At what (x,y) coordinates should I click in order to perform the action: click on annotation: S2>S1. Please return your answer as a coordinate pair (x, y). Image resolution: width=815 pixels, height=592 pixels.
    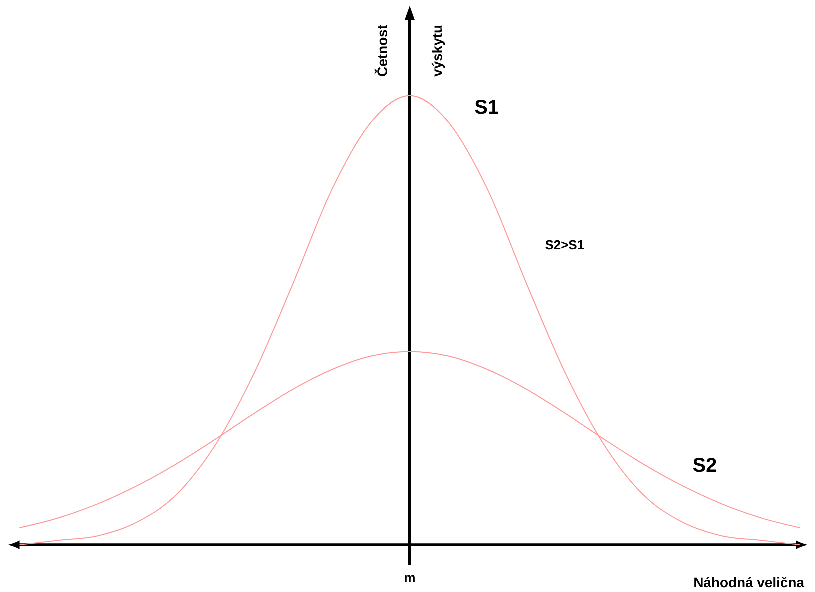
    Looking at the image, I should click on (565, 245).